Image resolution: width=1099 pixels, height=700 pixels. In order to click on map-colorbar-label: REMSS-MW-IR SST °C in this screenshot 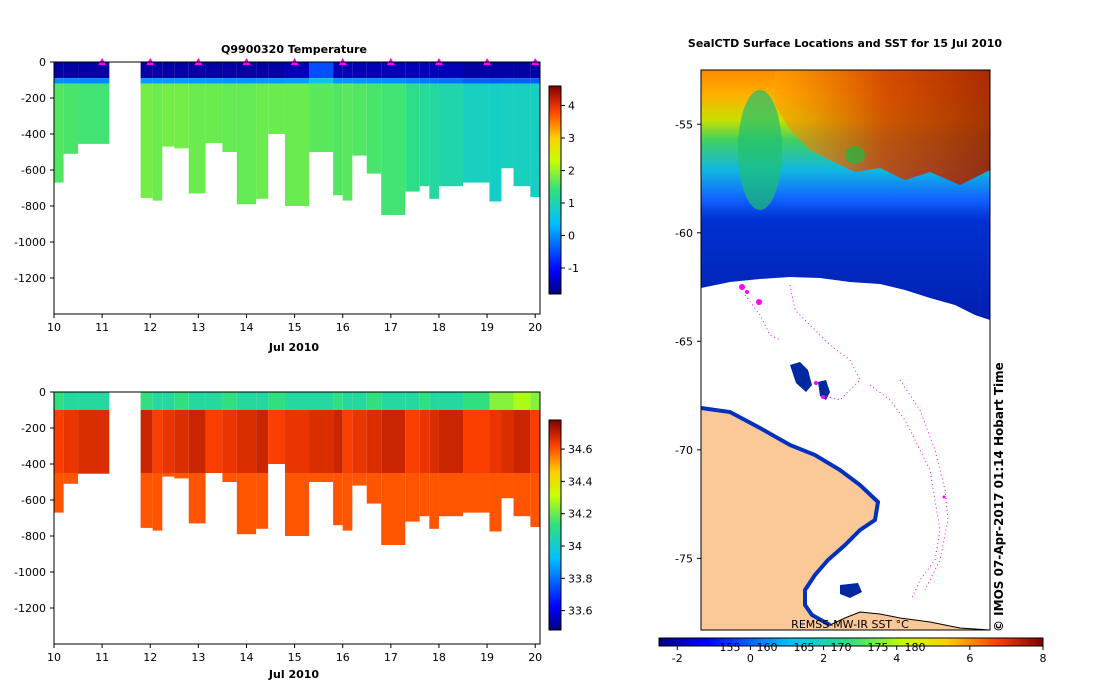, I will do `click(850, 624)`.